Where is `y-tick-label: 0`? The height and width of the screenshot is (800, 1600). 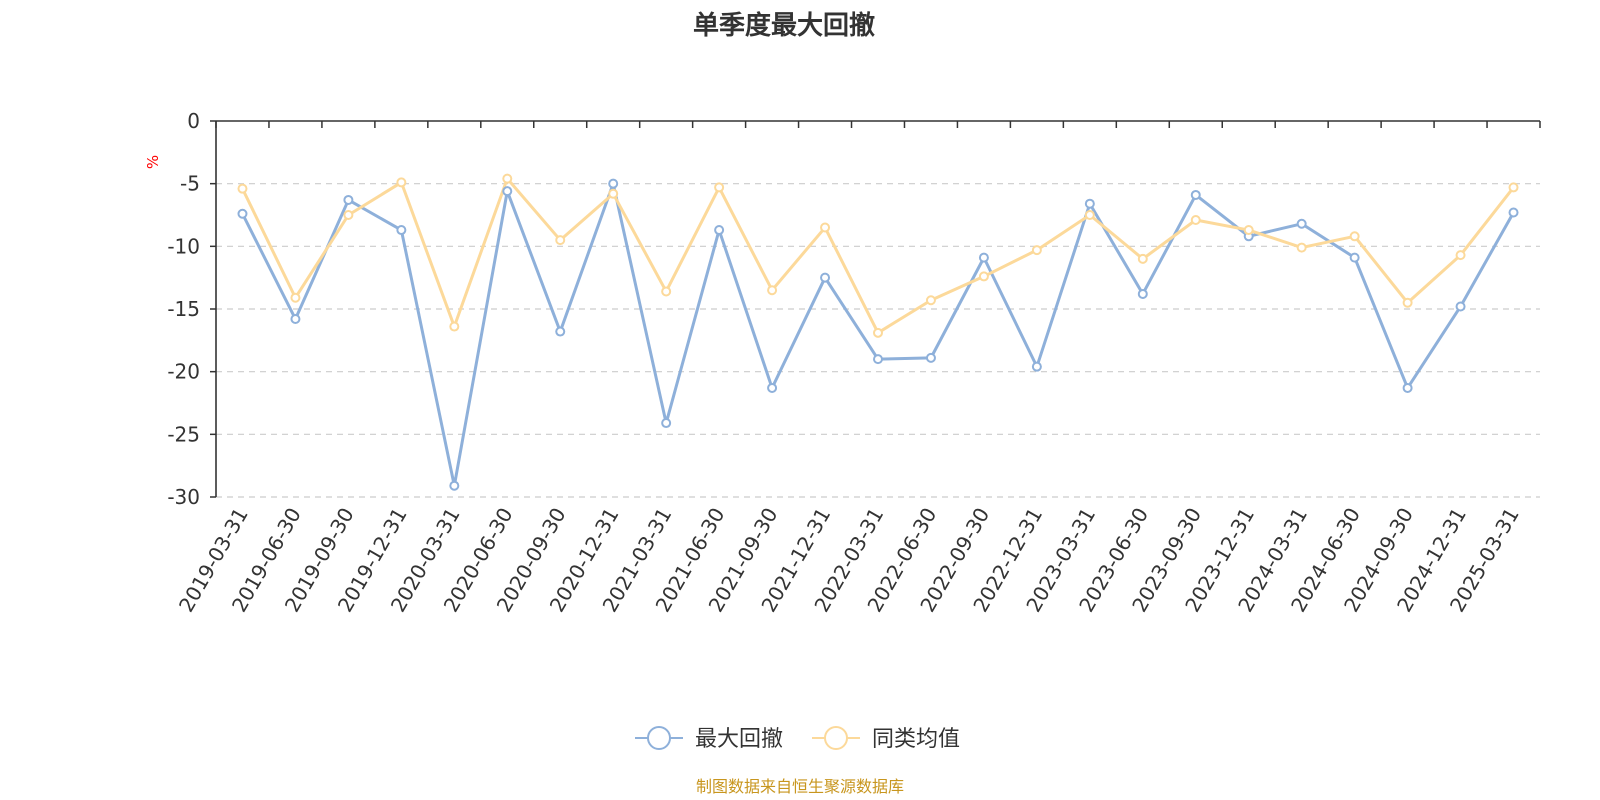
y-tick-label: 0 is located at coordinates (193, 121).